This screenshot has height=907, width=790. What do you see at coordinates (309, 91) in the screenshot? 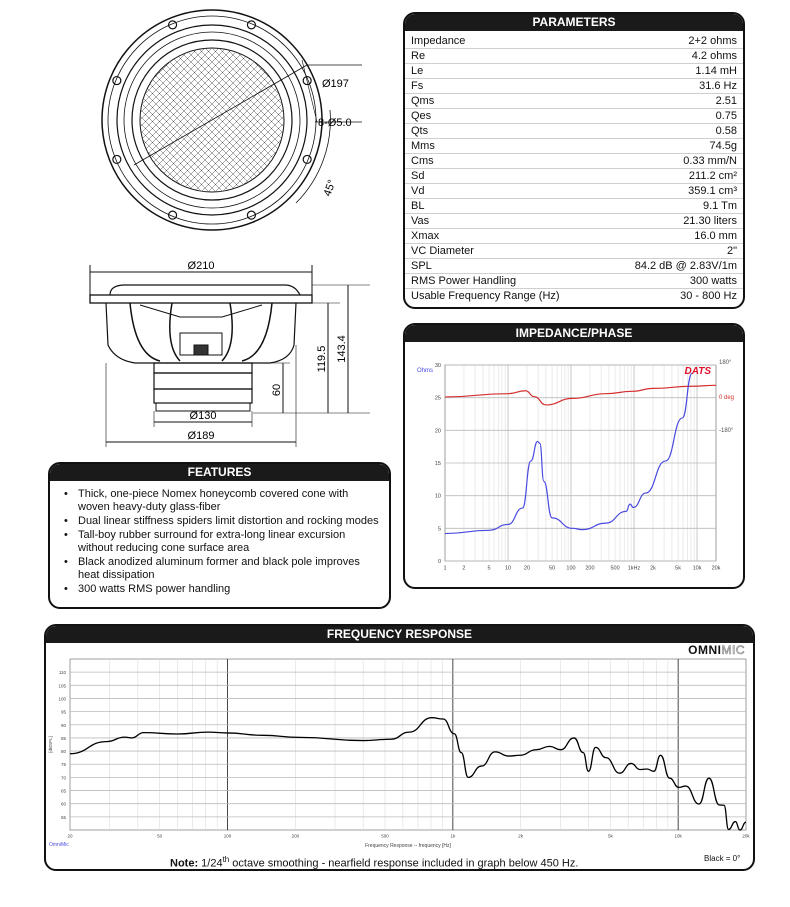
I see `hole-leader` at bounding box center [309, 91].